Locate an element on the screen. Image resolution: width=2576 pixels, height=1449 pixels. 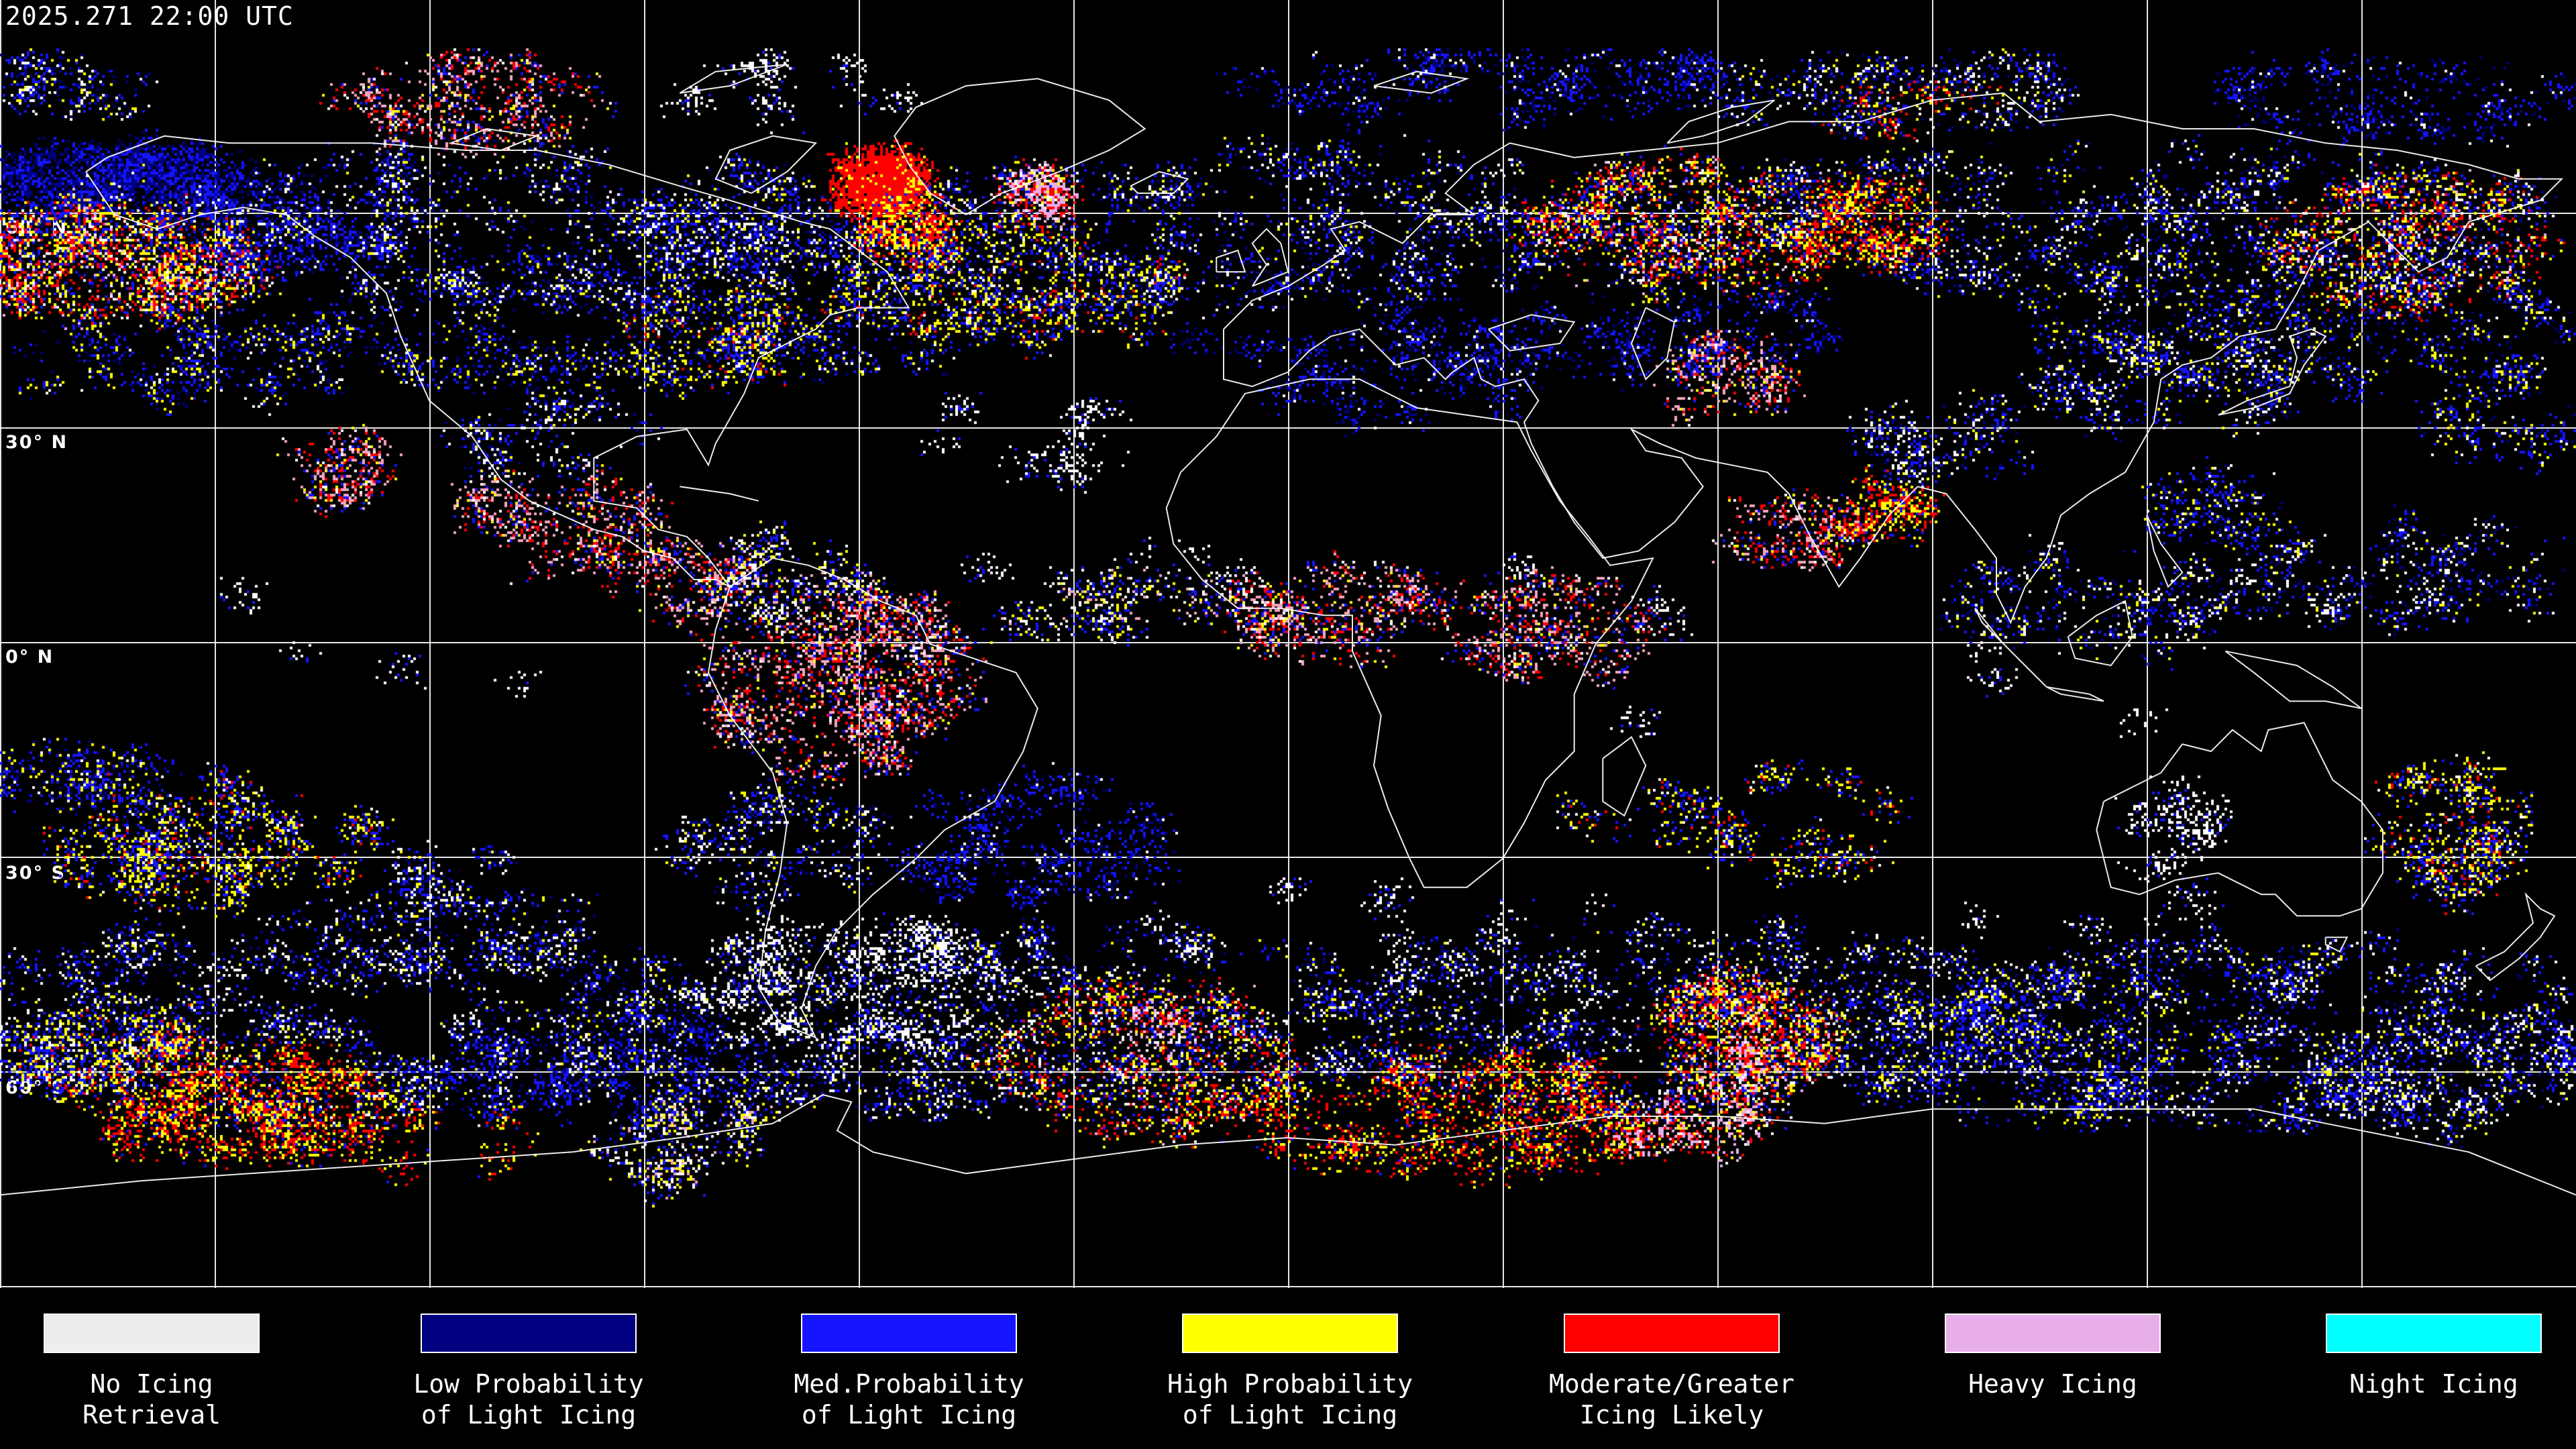
legend-item: Moderate/Greater Icing Likely is located at coordinates (1671, 1377).